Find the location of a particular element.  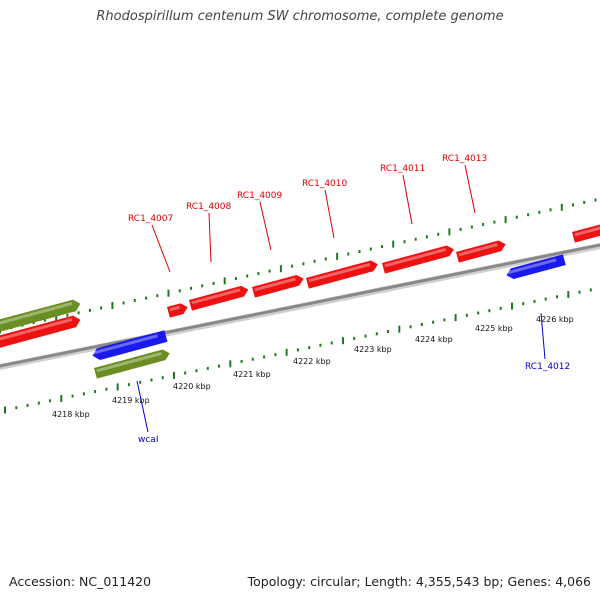

gene-label-rc1_4012: RC1_4012 is located at coordinates (547, 367).